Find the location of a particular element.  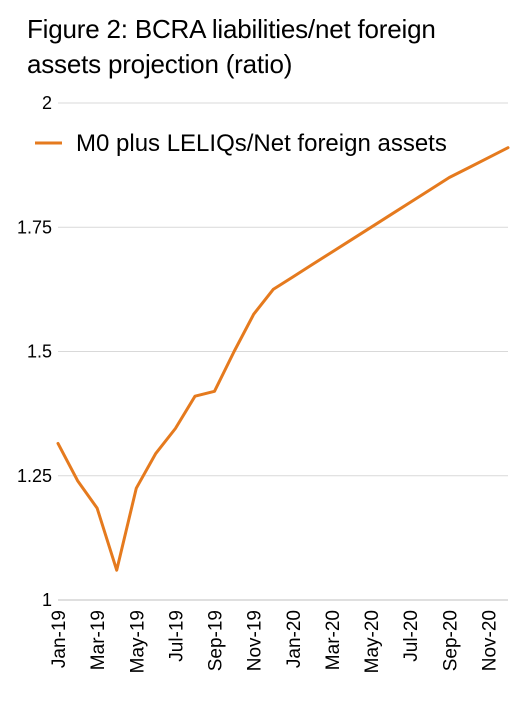

x-tick-label: Sep-20 is located at coordinates (450, 640).